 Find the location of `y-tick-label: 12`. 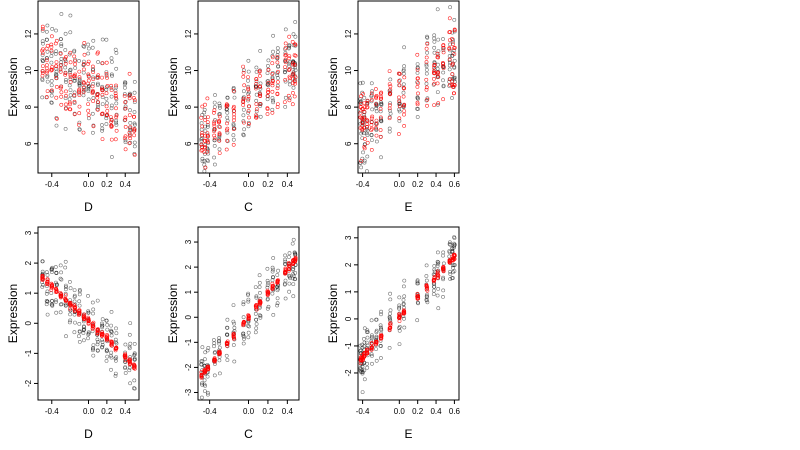

y-tick-label: 12 is located at coordinates (348, 33).